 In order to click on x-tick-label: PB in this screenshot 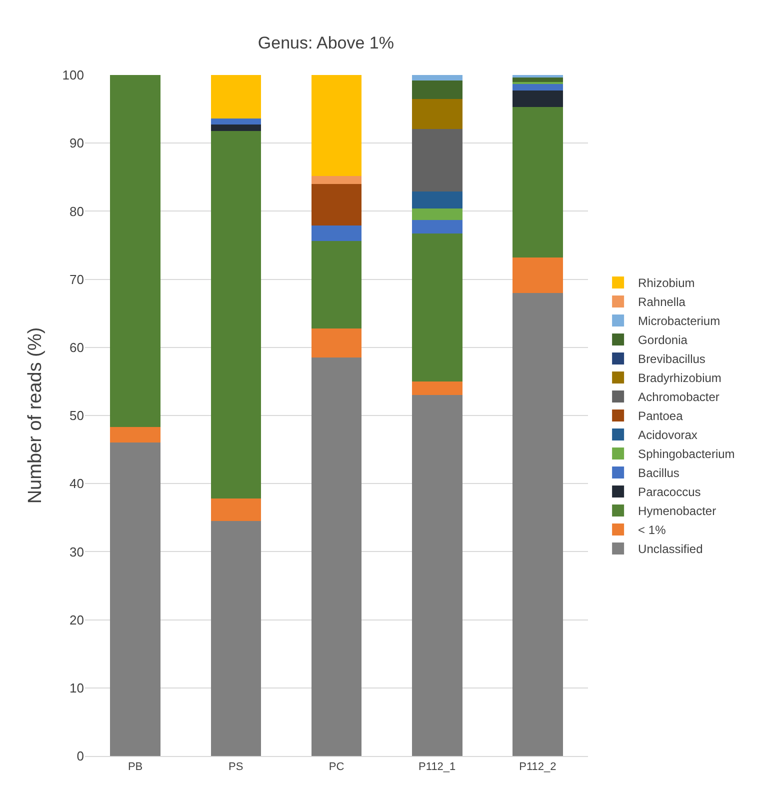, I will do `click(135, 767)`.